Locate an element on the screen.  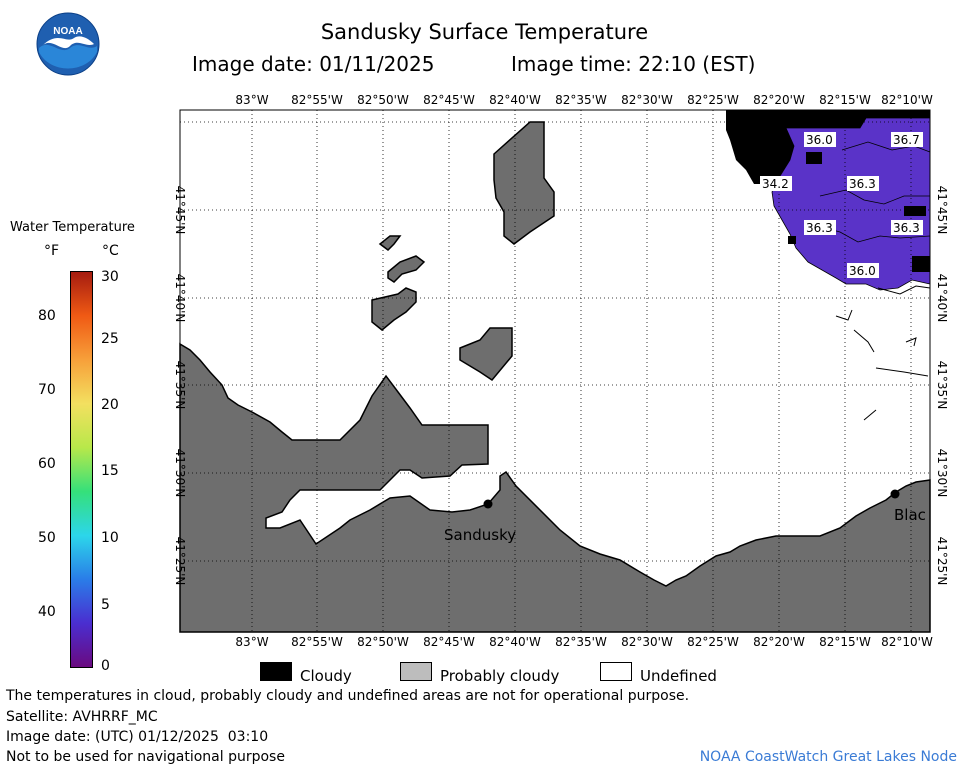
legend-f-tick: 50 is located at coordinates (47, 538).